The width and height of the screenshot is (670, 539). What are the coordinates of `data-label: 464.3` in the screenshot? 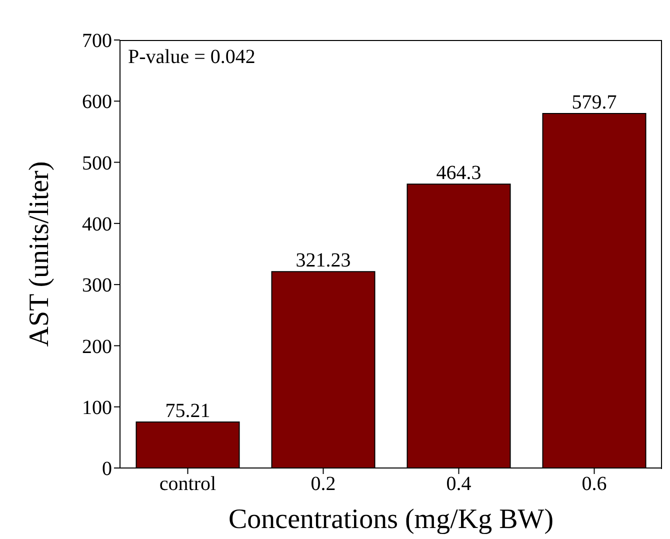 It's located at (459, 173).